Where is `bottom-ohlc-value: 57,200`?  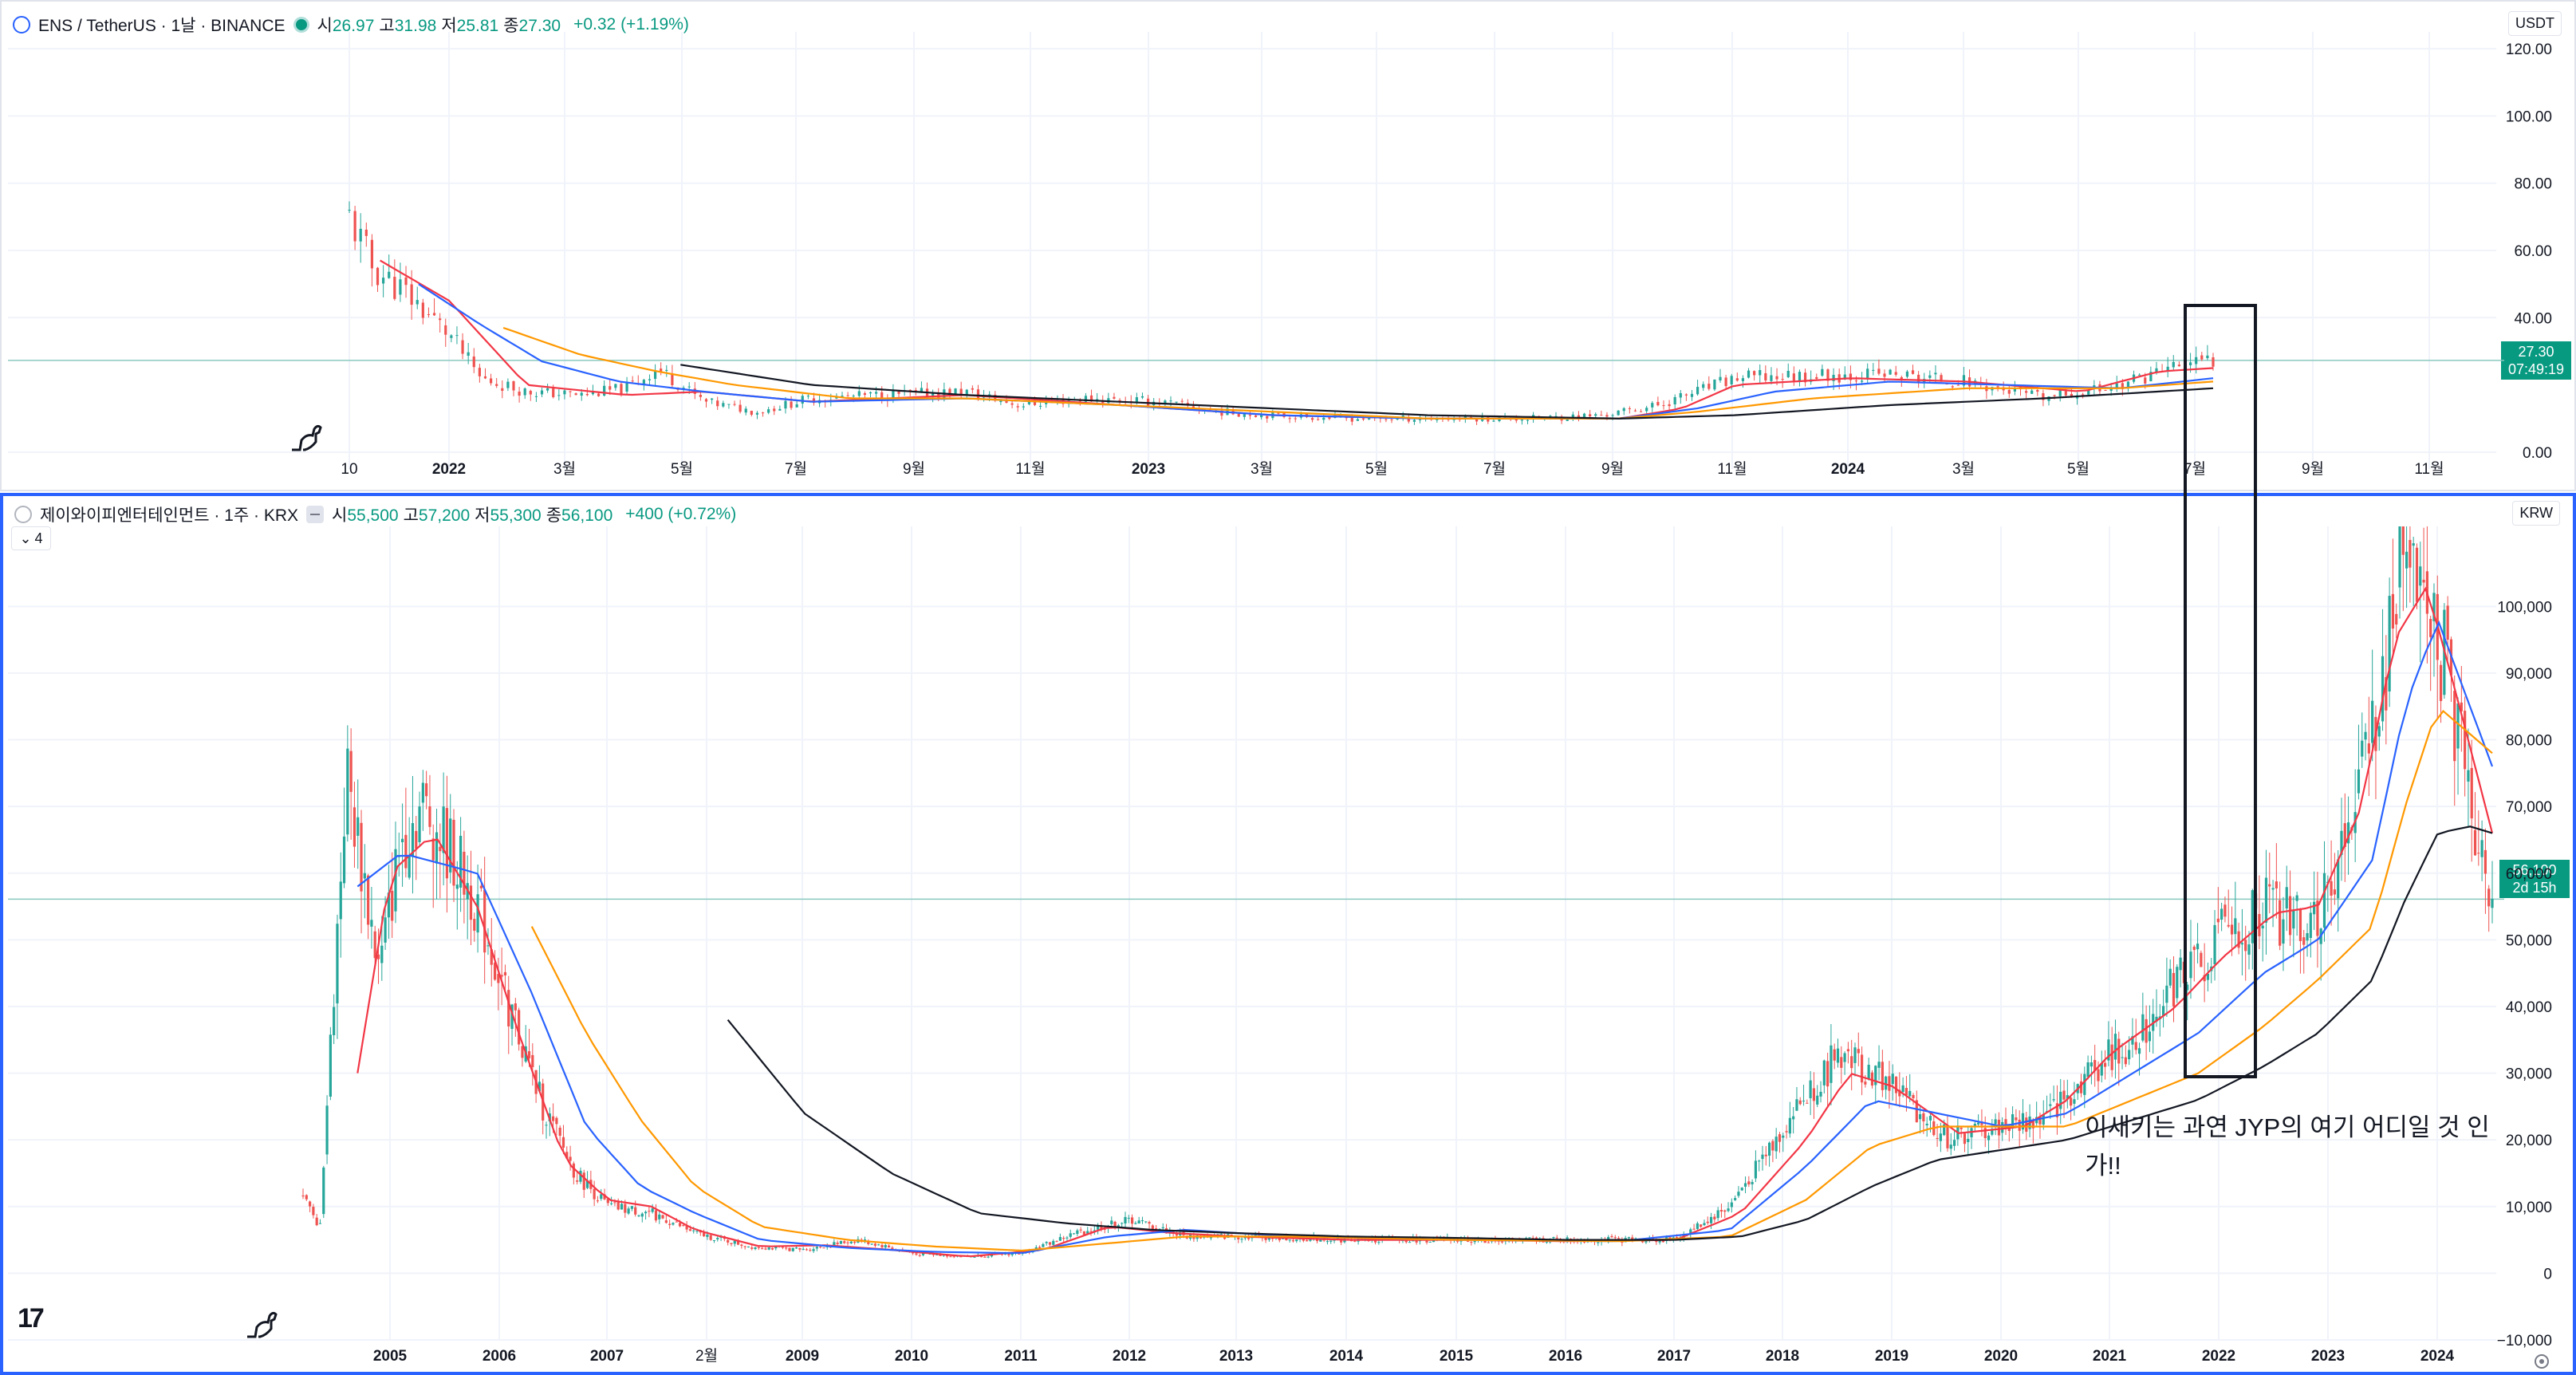
bottom-ohlc-value: 57,200 is located at coordinates (444, 515).